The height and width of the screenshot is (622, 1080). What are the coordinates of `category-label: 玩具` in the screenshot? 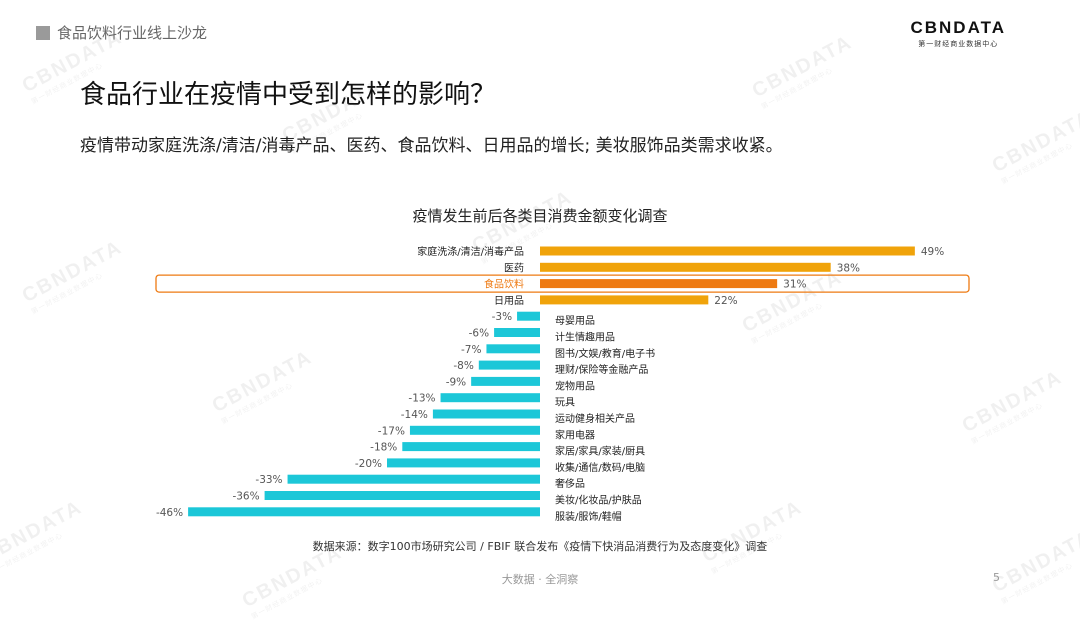 It's located at (565, 403).